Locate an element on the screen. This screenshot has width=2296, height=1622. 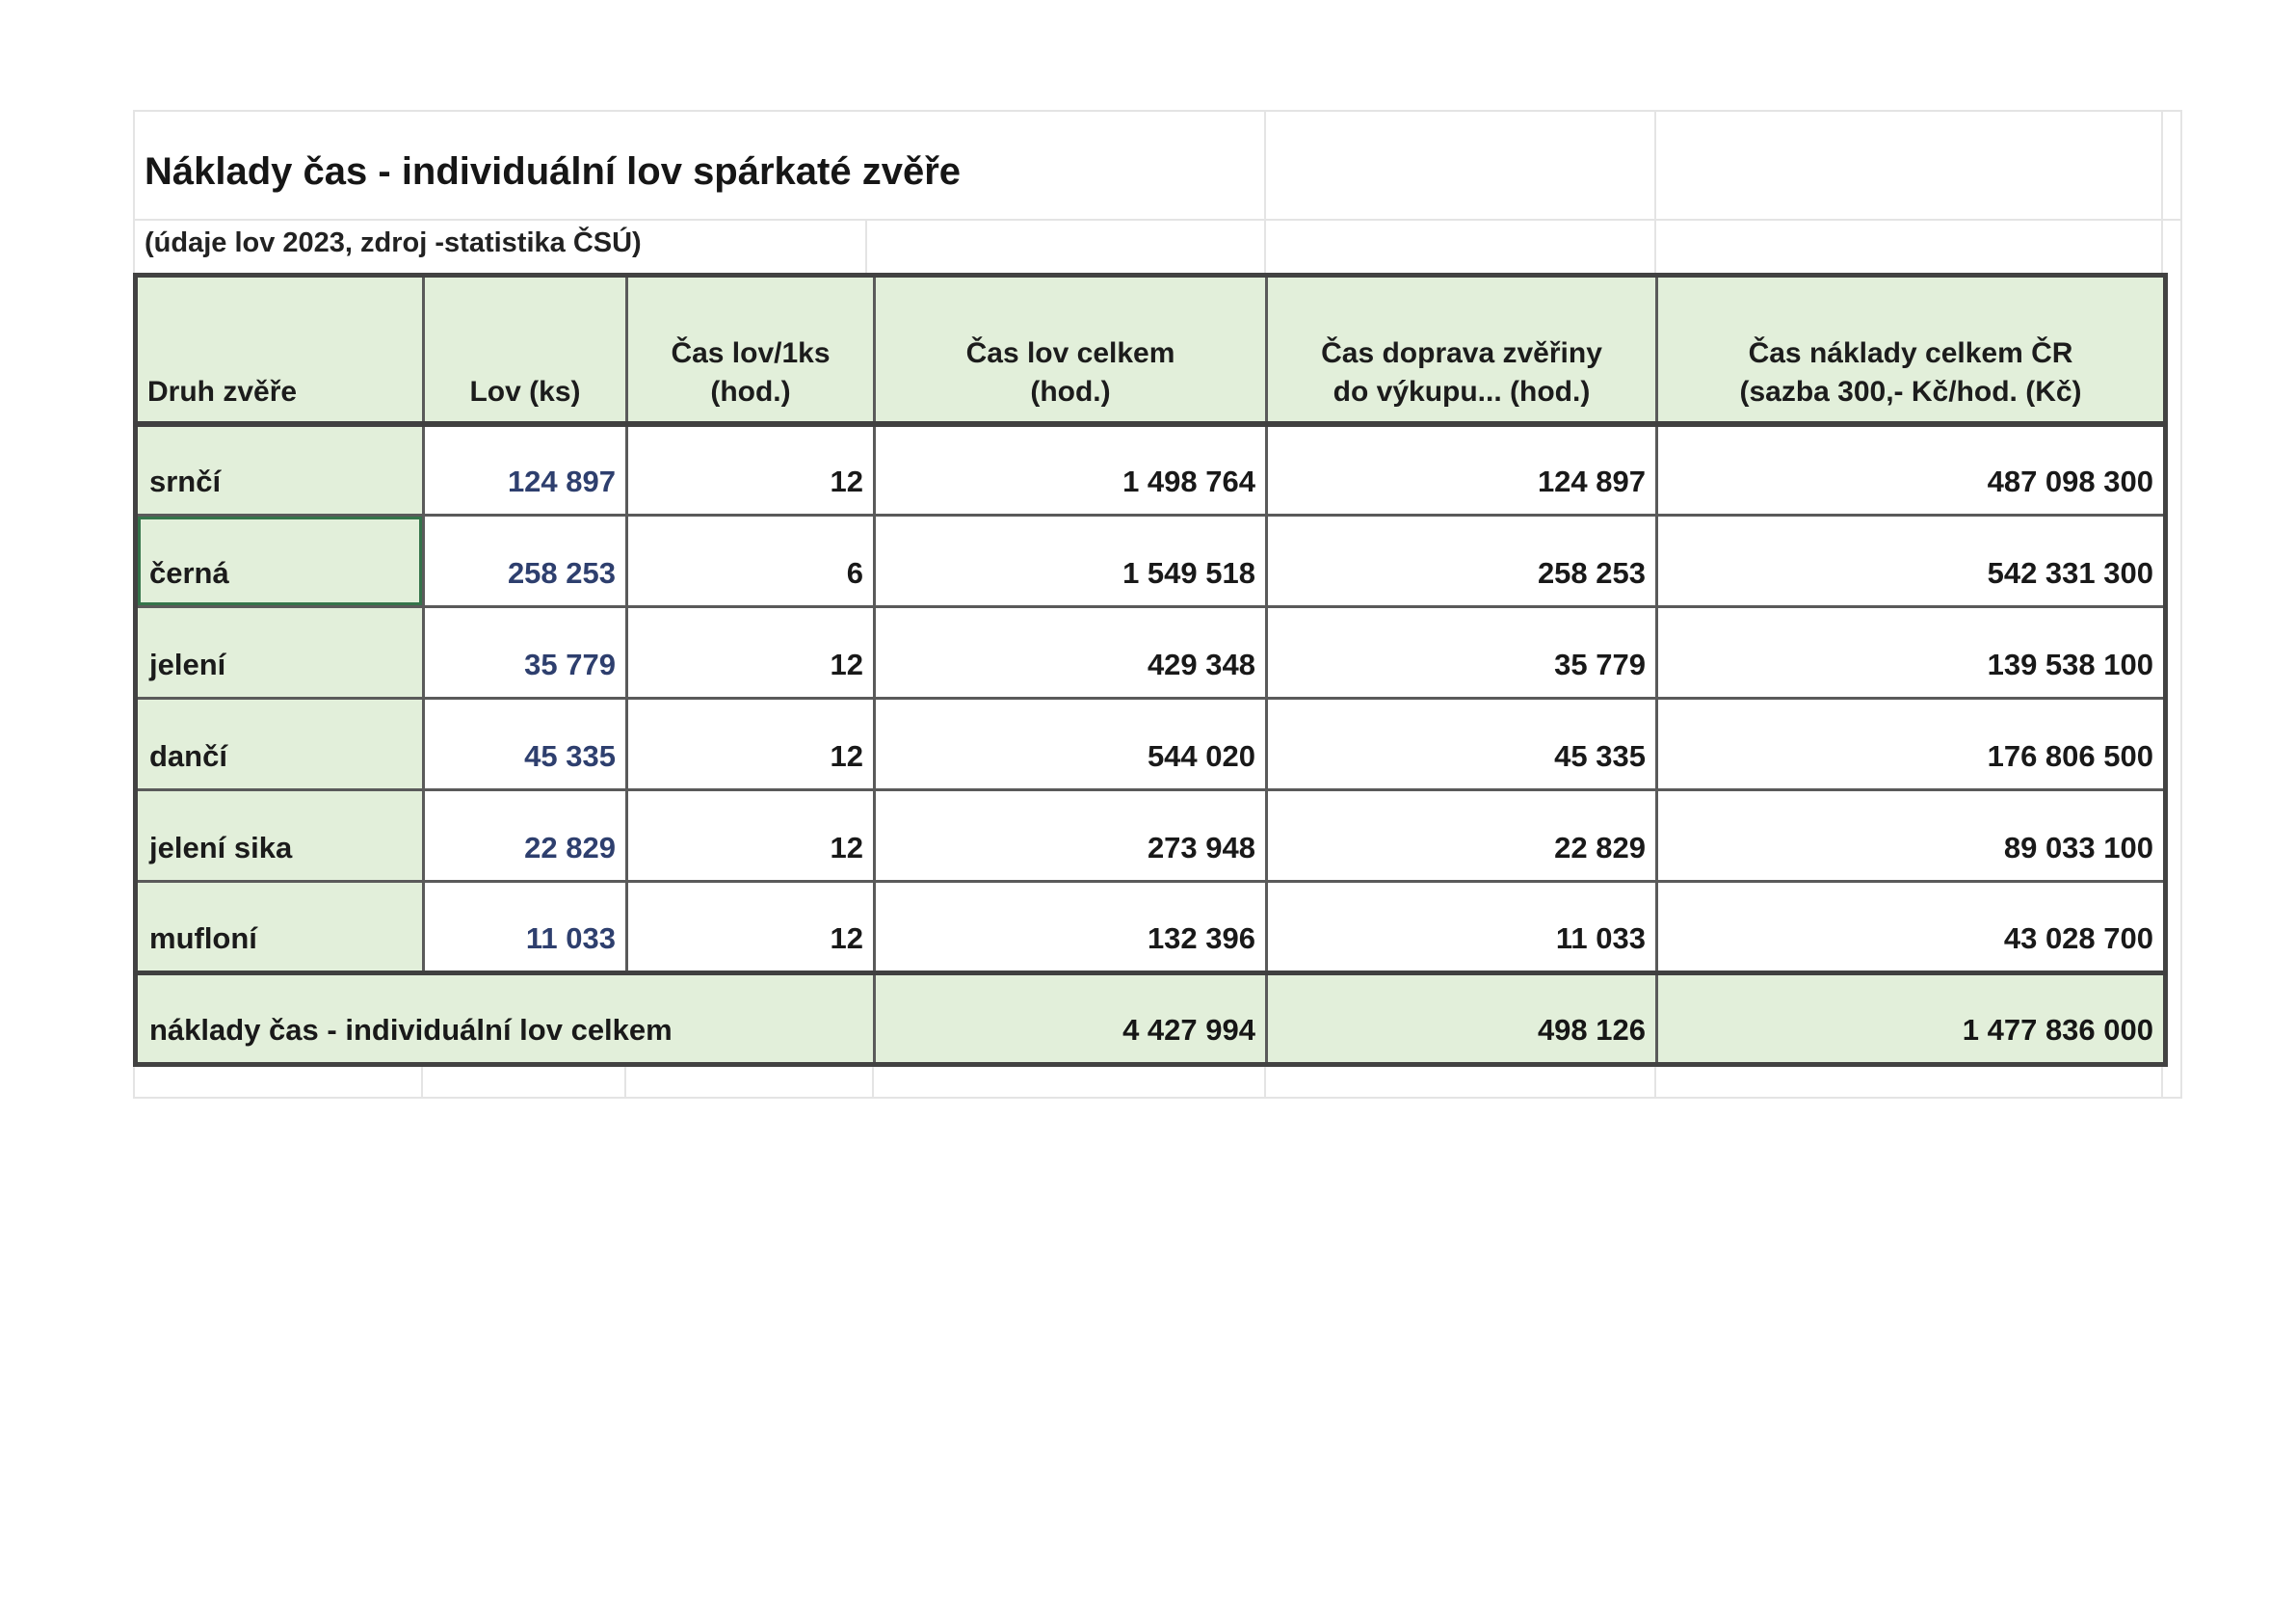
row-label: jelení is located at coordinates (279, 652).